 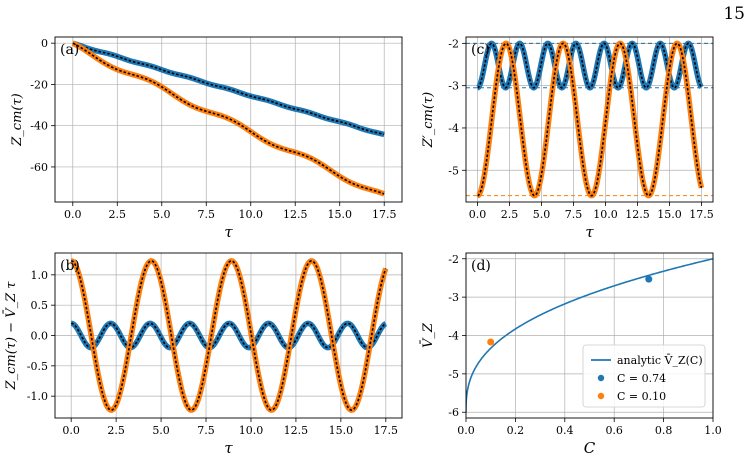 I want to click on y-axis-label: Z_cm(τ), so click(x=17, y=119).